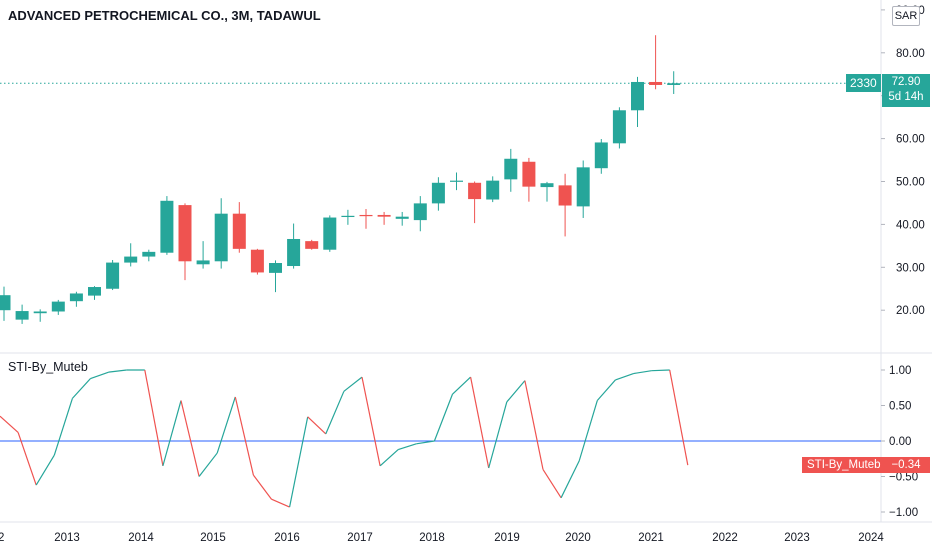  I want to click on price-axis-label: 40.00, so click(910, 225).